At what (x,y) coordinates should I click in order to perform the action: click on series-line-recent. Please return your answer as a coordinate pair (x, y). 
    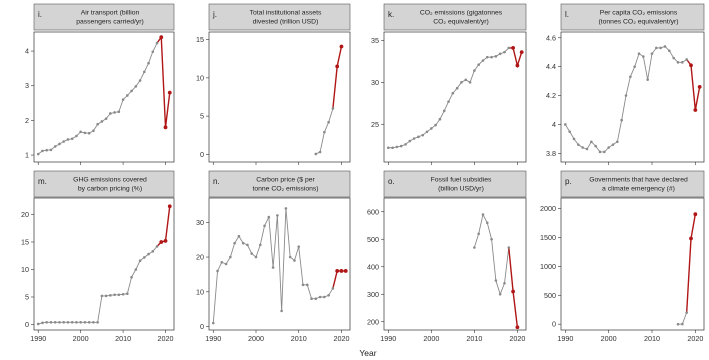
    Looking at the image, I should click on (339, 279).